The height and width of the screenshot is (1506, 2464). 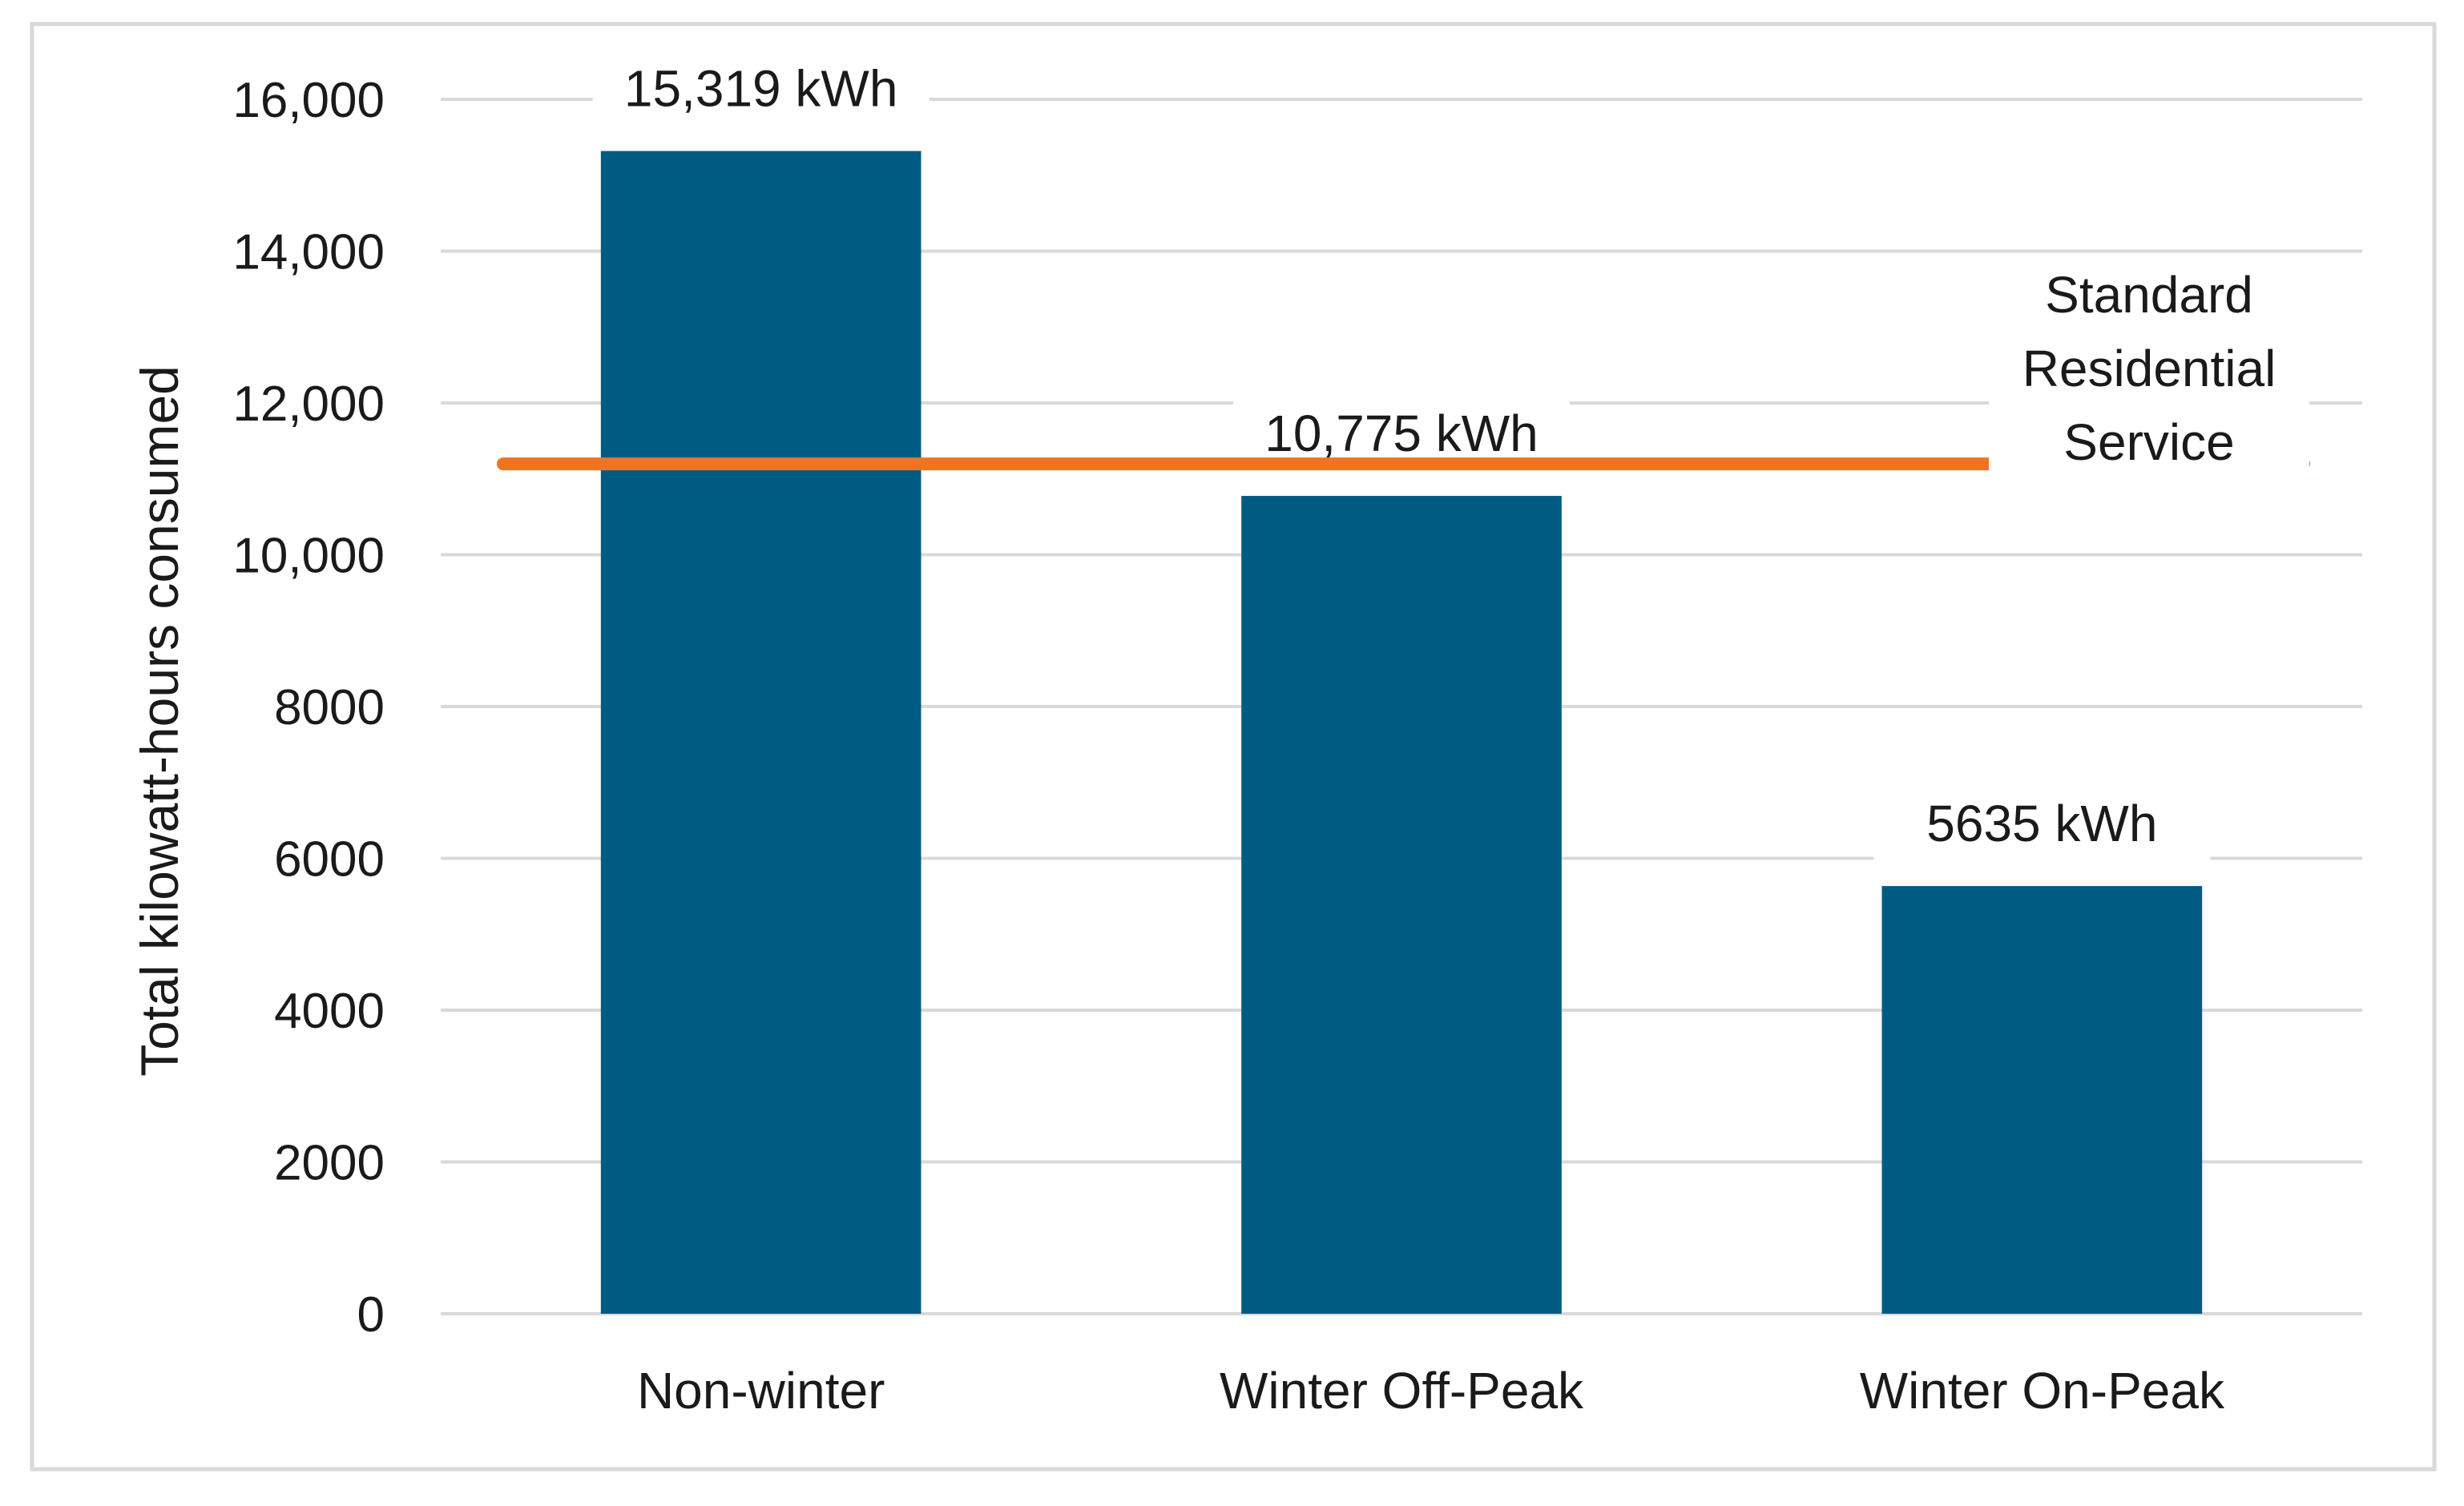 What do you see at coordinates (329, 707) in the screenshot?
I see `y-tick-label: 8000` at bounding box center [329, 707].